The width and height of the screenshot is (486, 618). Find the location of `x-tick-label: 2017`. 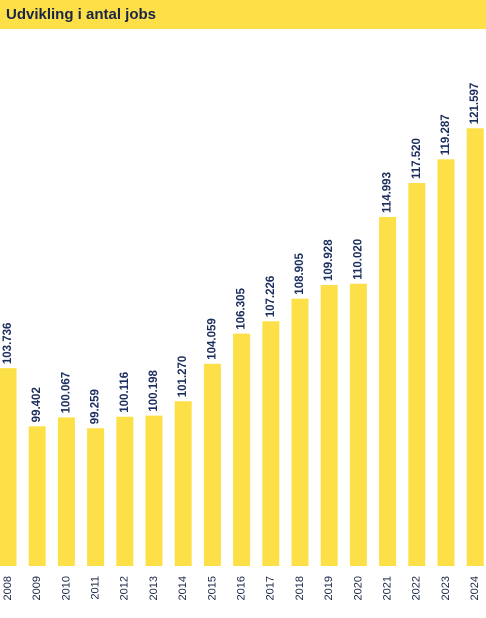

x-tick-label: 2017 is located at coordinates (271, 588).